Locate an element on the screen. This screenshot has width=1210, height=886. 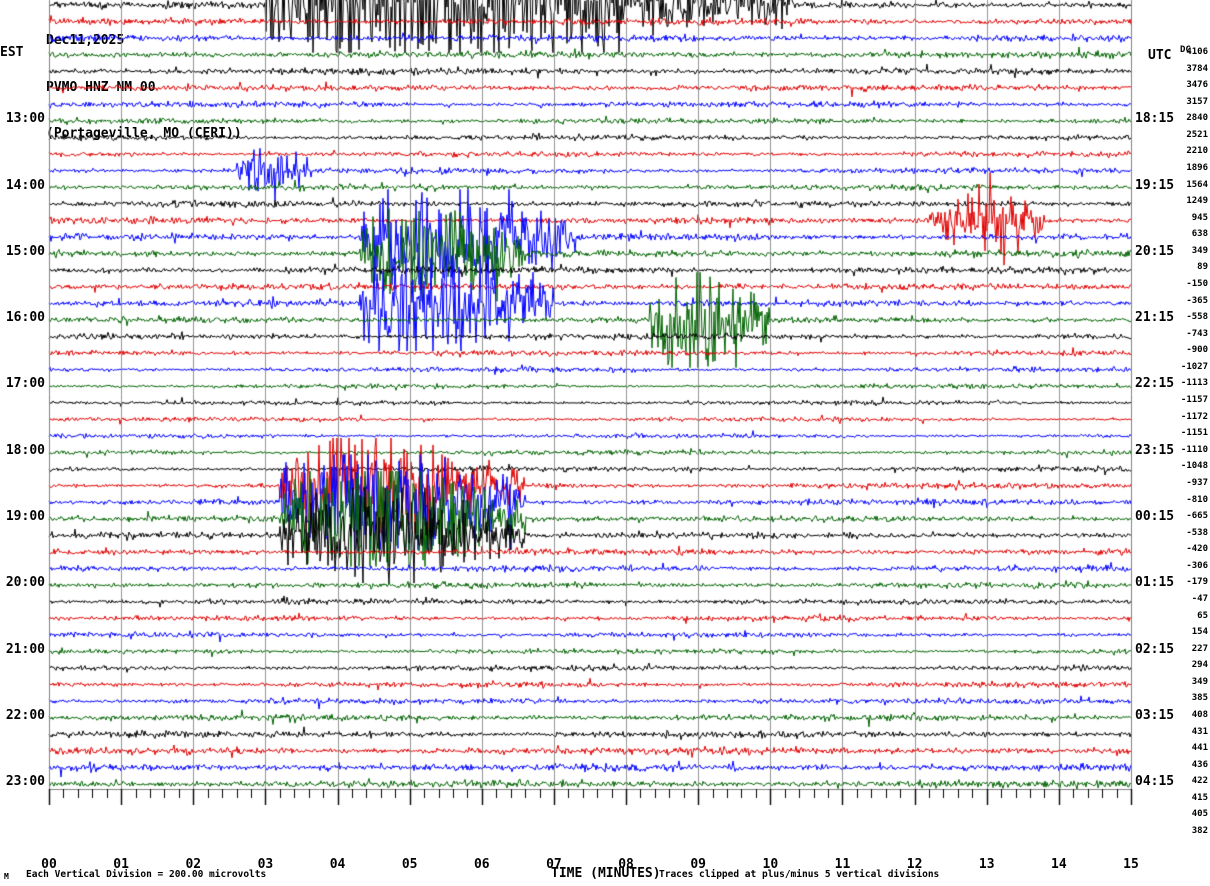
x-tick-04: 04 is located at coordinates (337, 864).